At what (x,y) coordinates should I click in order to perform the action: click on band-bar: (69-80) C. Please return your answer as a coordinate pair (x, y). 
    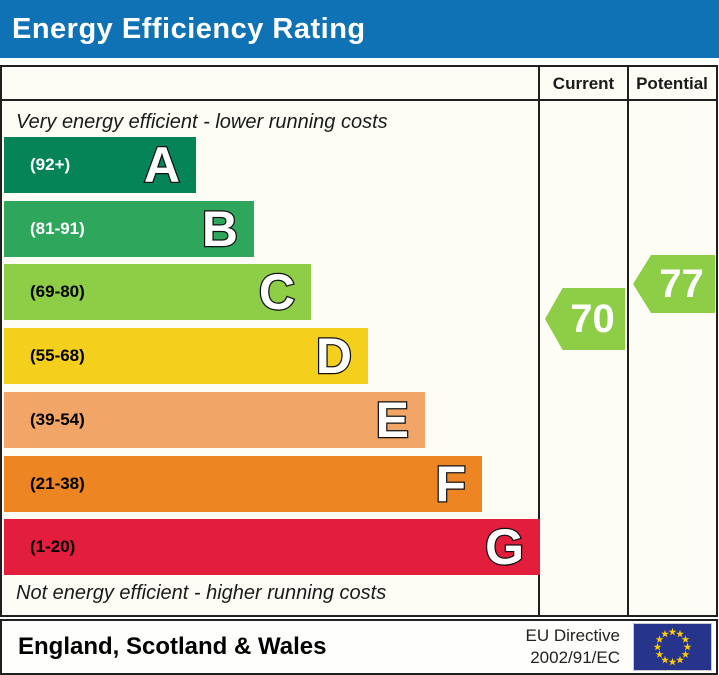
    Looking at the image, I should click on (157, 292).